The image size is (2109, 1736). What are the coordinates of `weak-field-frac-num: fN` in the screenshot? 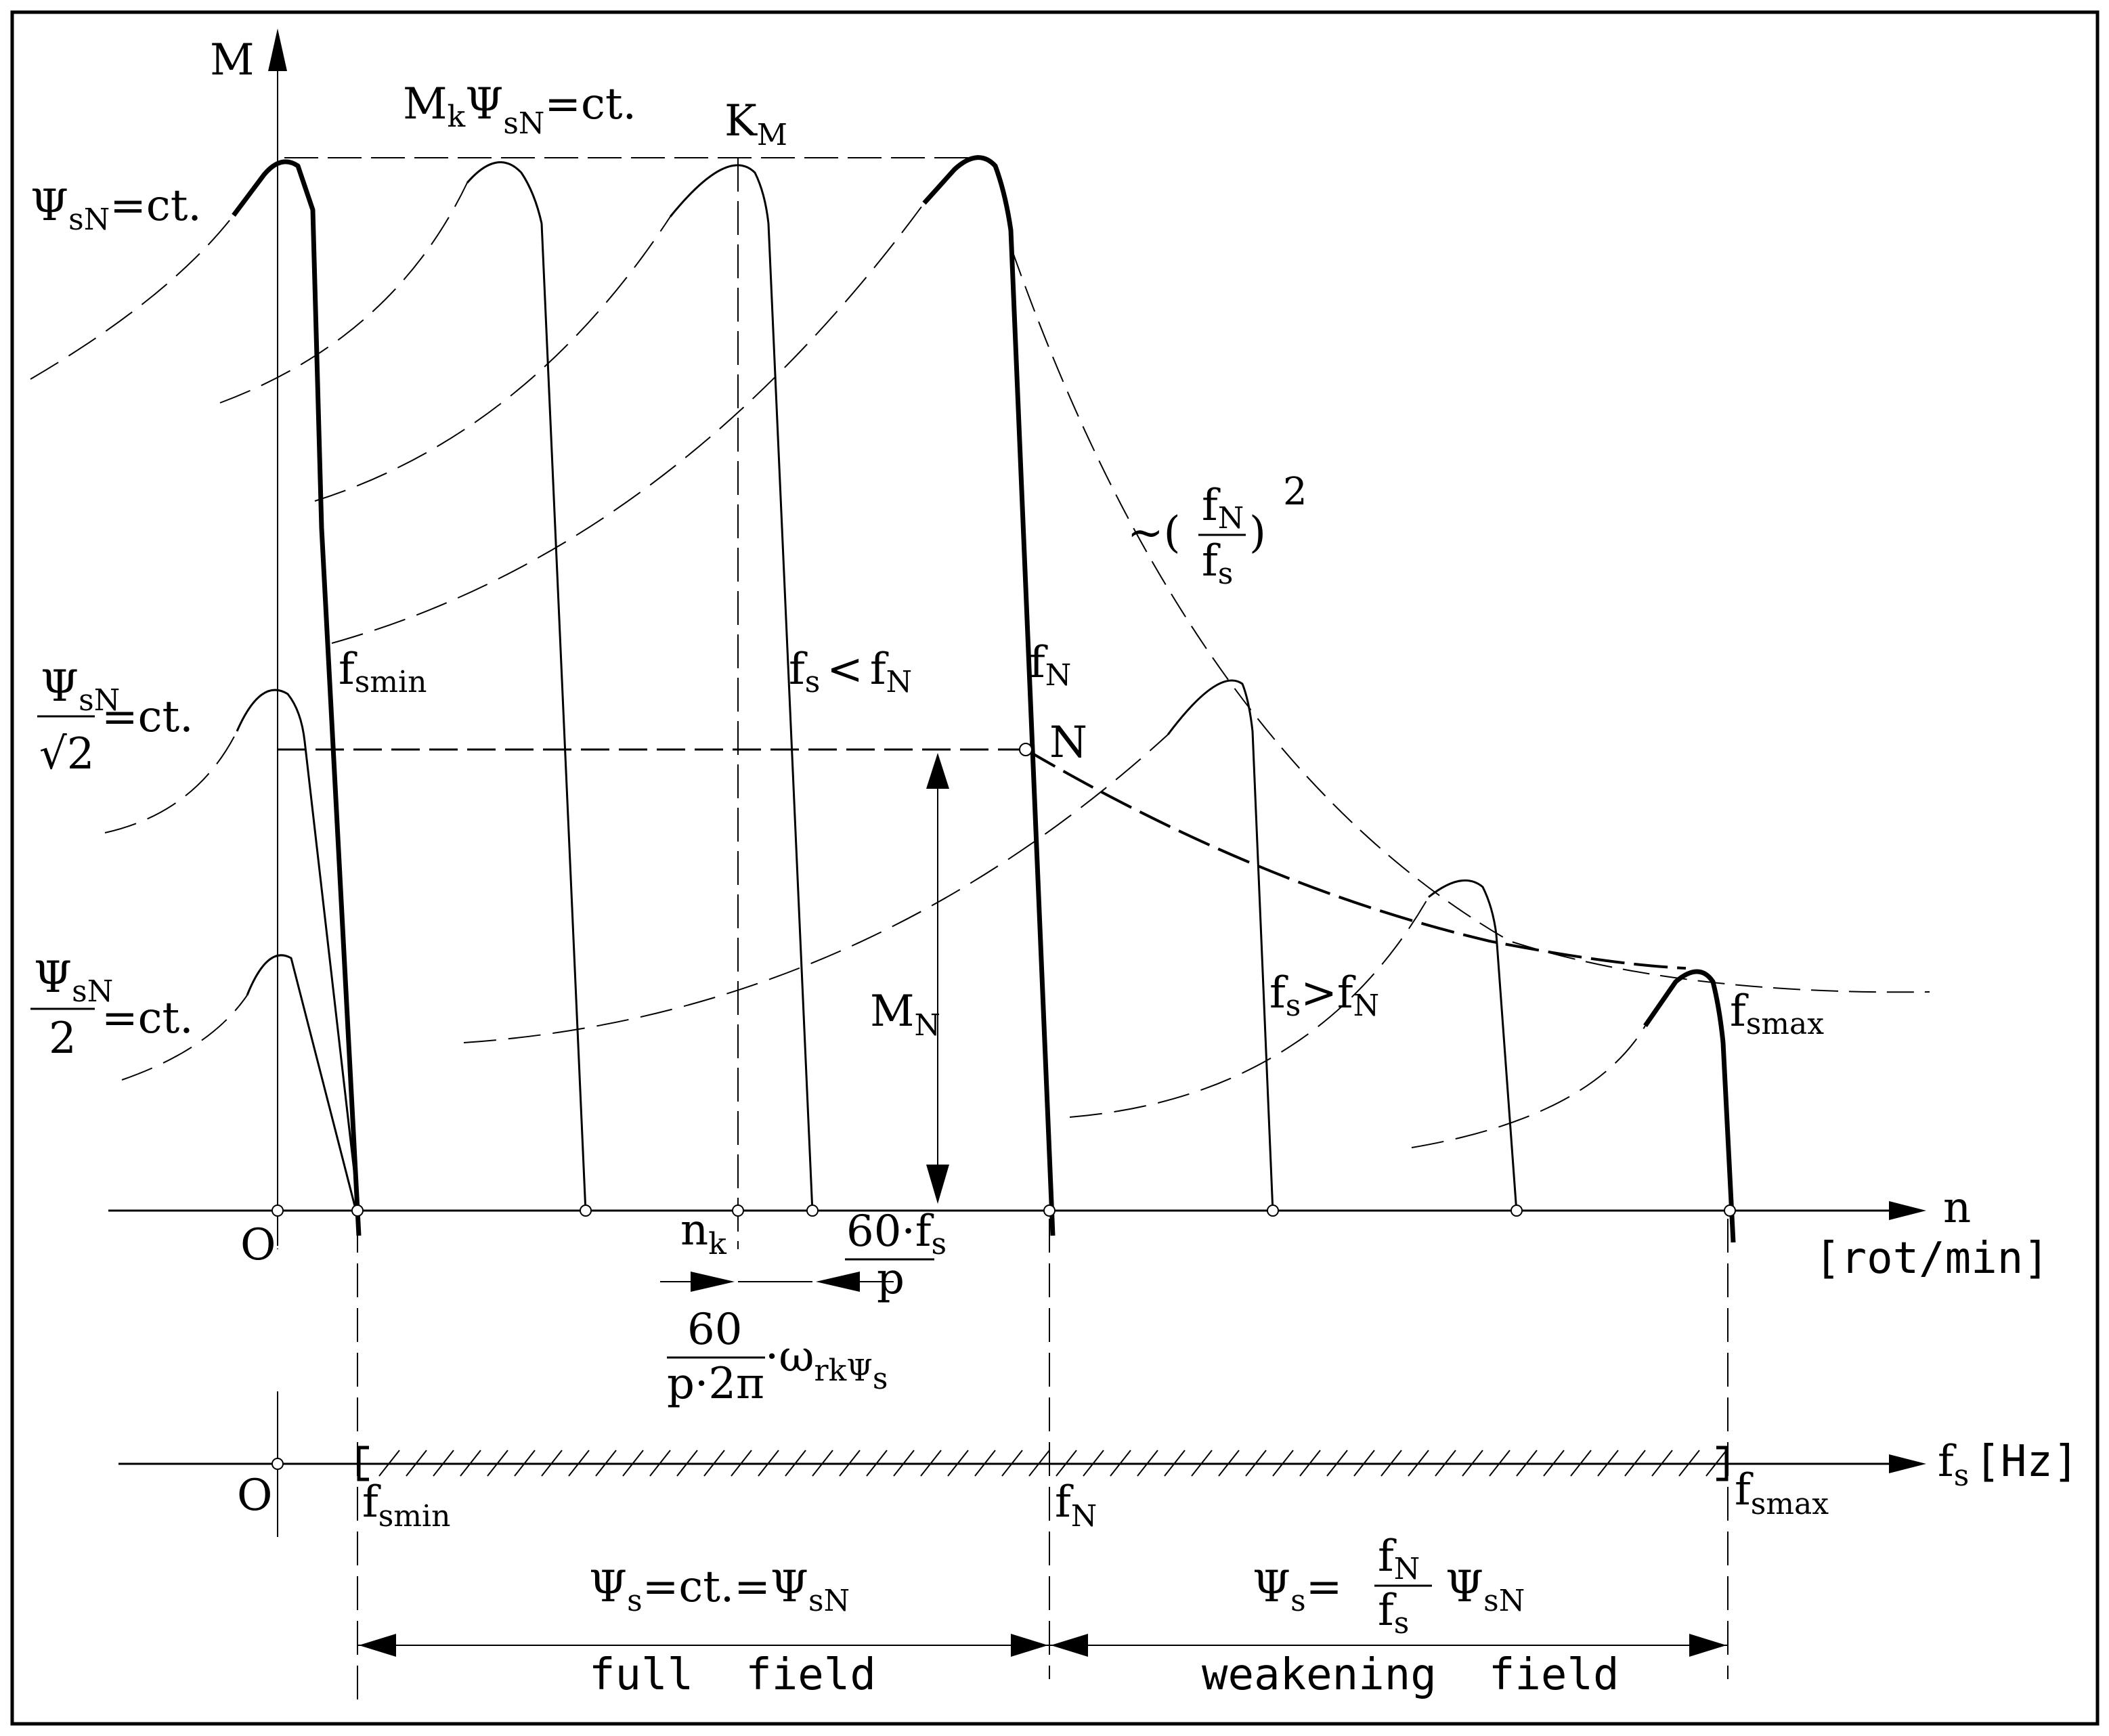 It's located at (1399, 1559).